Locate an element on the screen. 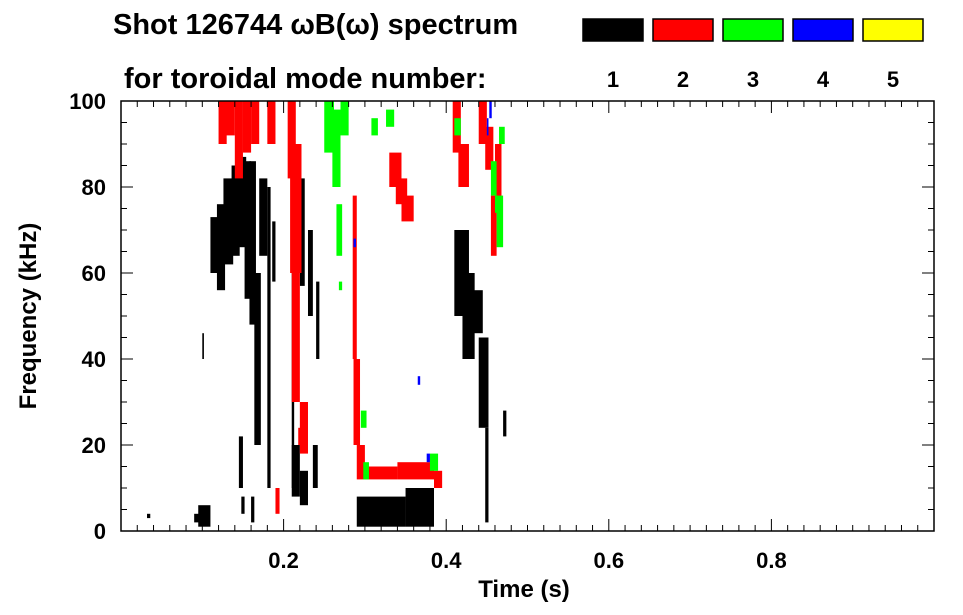 Image resolution: width=963 pixels, height=615 pixels. x-tick-label: 0.8 is located at coordinates (771, 560).